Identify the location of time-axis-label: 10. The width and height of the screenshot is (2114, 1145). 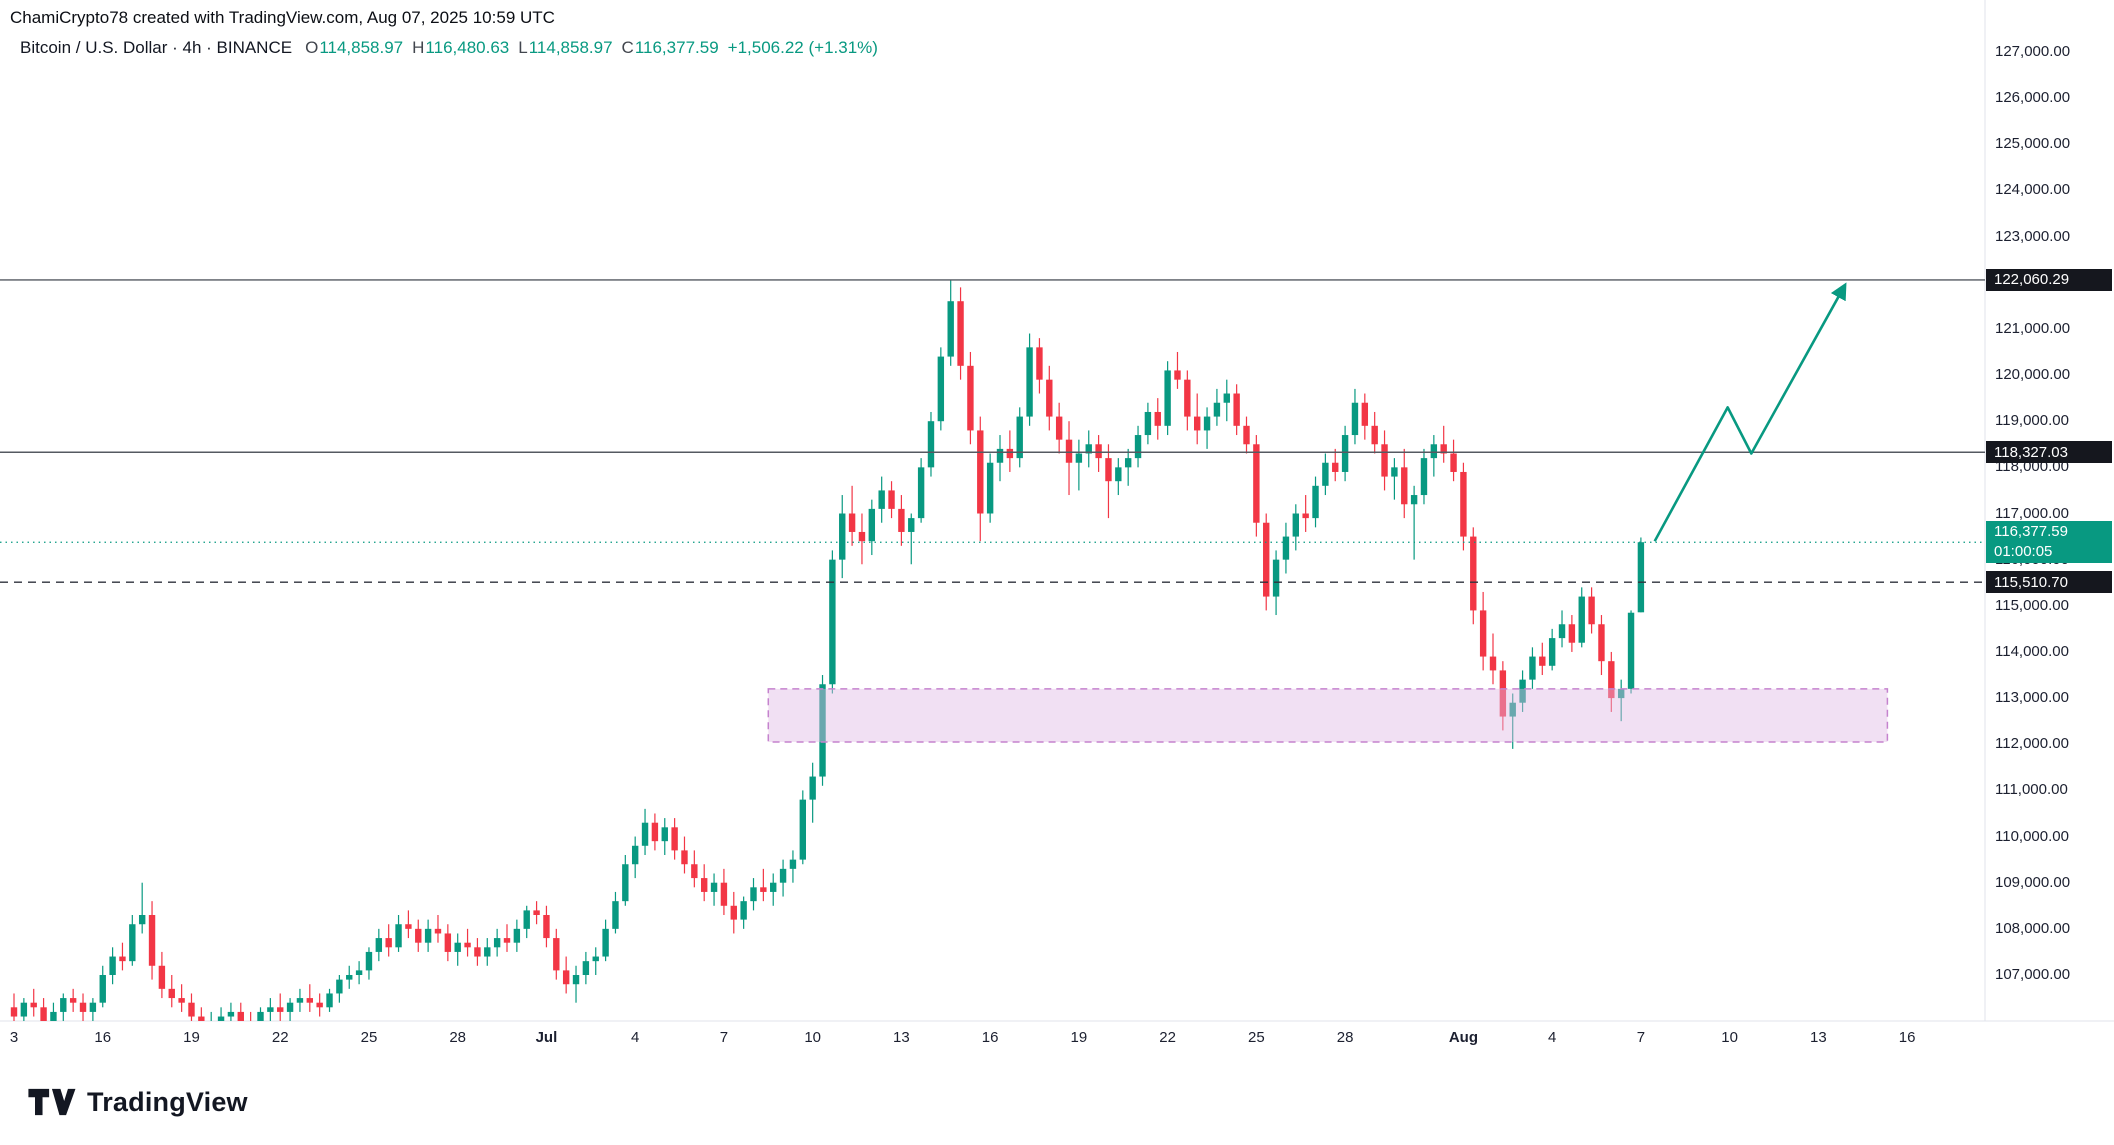
(1729, 1037).